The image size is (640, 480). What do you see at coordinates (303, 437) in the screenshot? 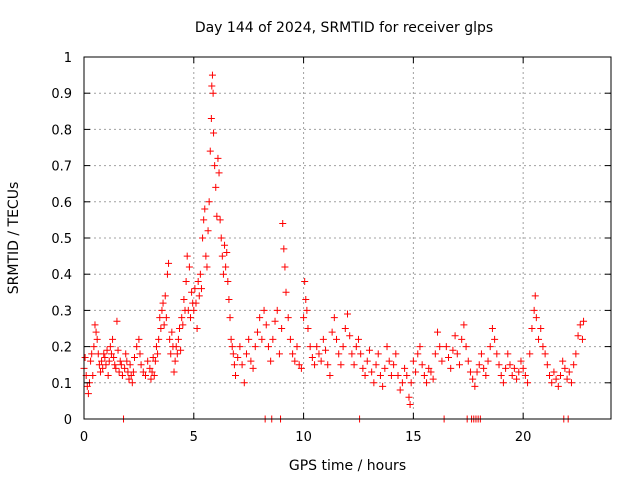
I see `x-tick-label: 10` at bounding box center [303, 437].